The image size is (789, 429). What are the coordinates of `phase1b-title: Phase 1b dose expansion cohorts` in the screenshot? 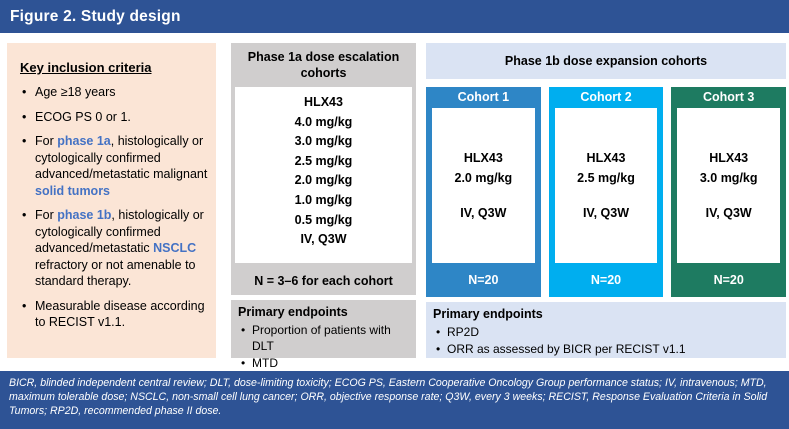 It's located at (606, 61).